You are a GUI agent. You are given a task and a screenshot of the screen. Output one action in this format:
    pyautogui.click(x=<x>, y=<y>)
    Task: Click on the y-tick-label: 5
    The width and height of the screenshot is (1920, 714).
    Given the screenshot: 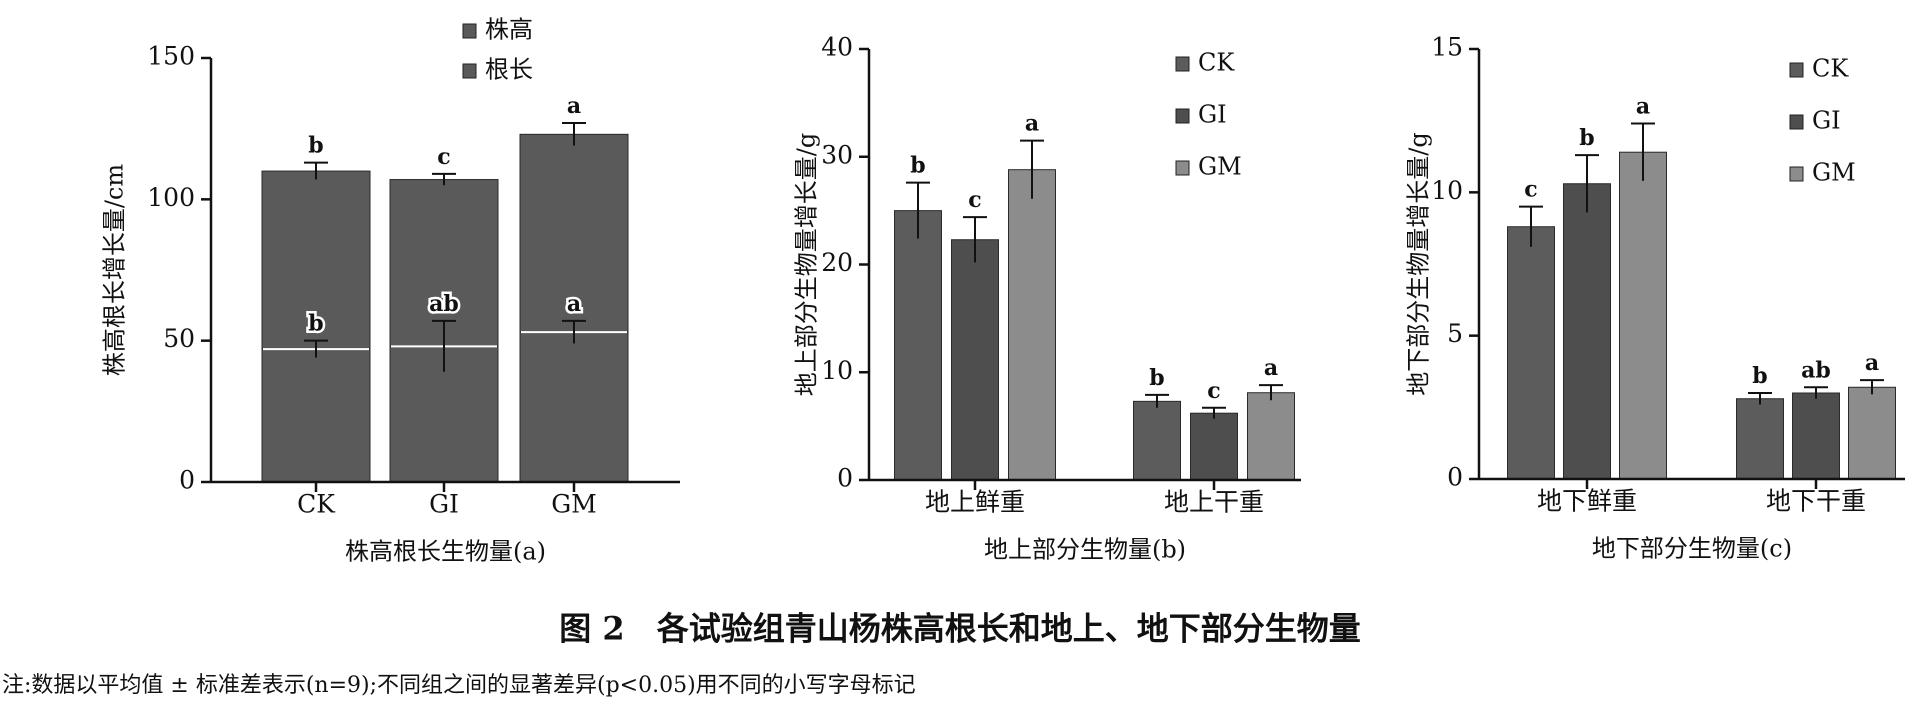 What is the action you would take?
    pyautogui.click(x=1455, y=333)
    